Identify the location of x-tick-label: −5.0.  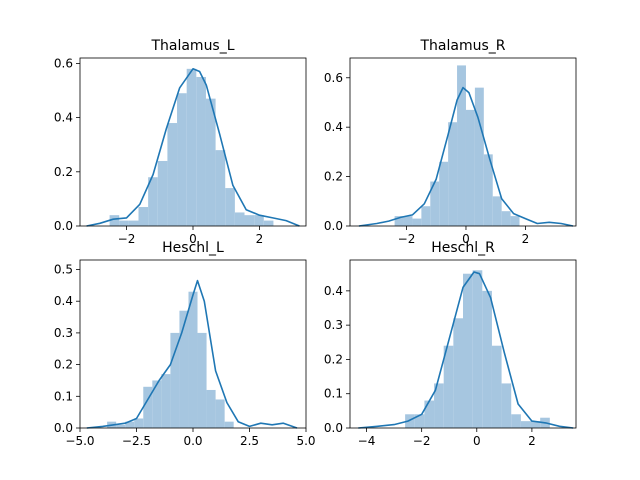
(79, 441).